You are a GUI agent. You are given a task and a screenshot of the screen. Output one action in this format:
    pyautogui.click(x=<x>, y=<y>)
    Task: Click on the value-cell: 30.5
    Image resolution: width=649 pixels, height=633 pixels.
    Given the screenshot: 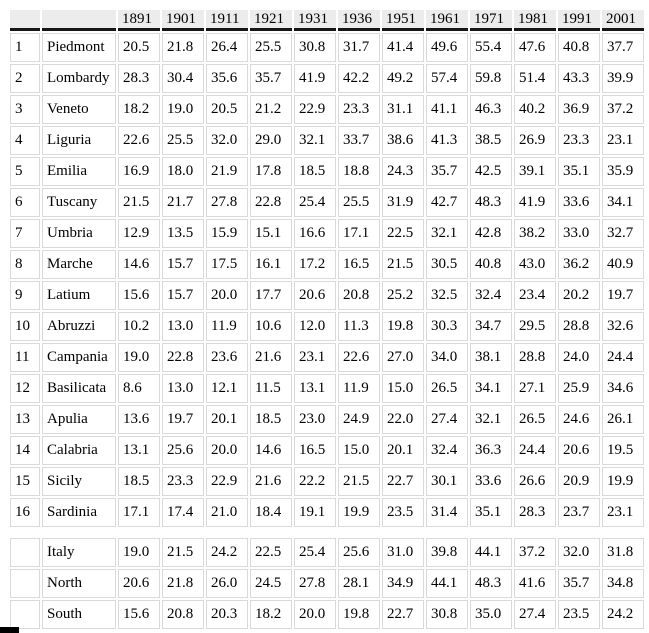 What is the action you would take?
    pyautogui.click(x=447, y=264)
    